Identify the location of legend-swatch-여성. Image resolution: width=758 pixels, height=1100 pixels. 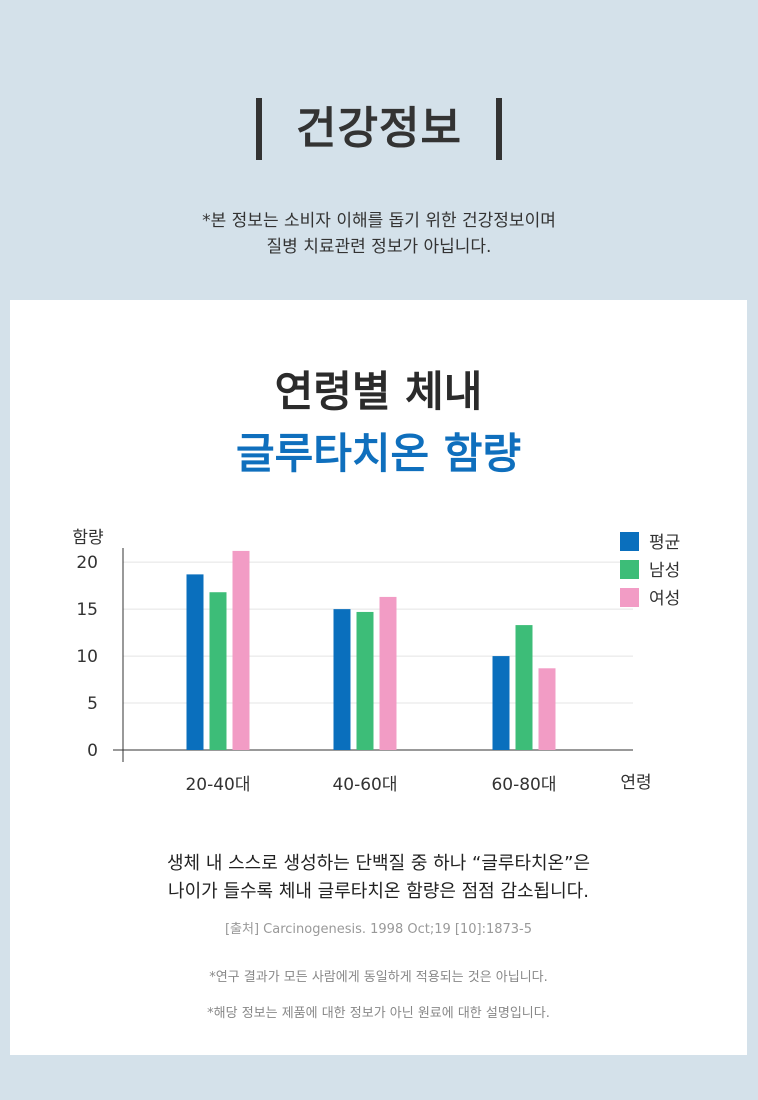
(629, 597).